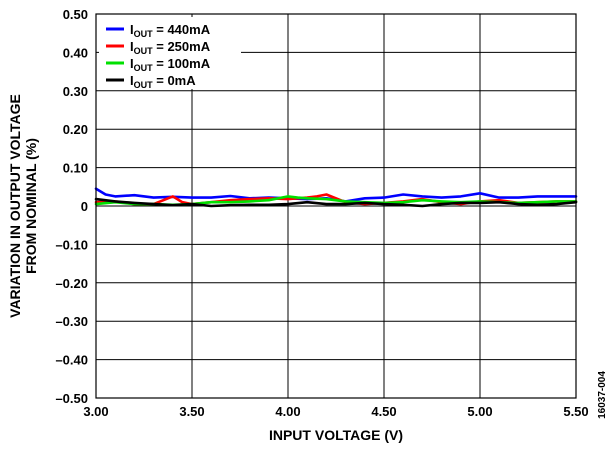  I want to click on y-tick-label: 0, so click(84, 206).